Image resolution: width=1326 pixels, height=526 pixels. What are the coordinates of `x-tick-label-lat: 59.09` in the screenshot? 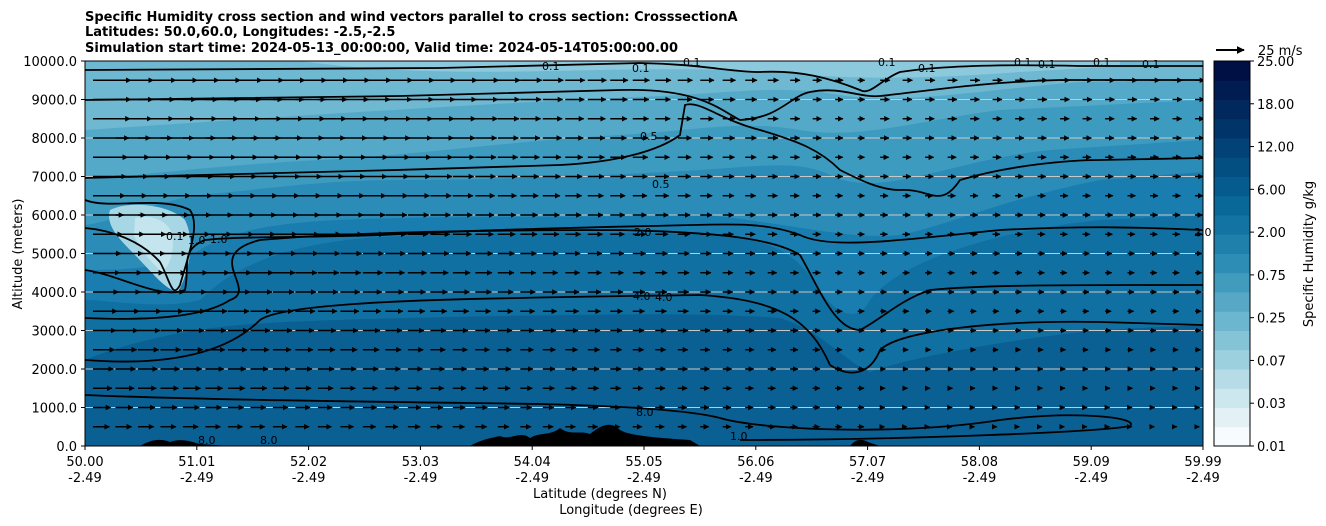 It's located at (1091, 462).